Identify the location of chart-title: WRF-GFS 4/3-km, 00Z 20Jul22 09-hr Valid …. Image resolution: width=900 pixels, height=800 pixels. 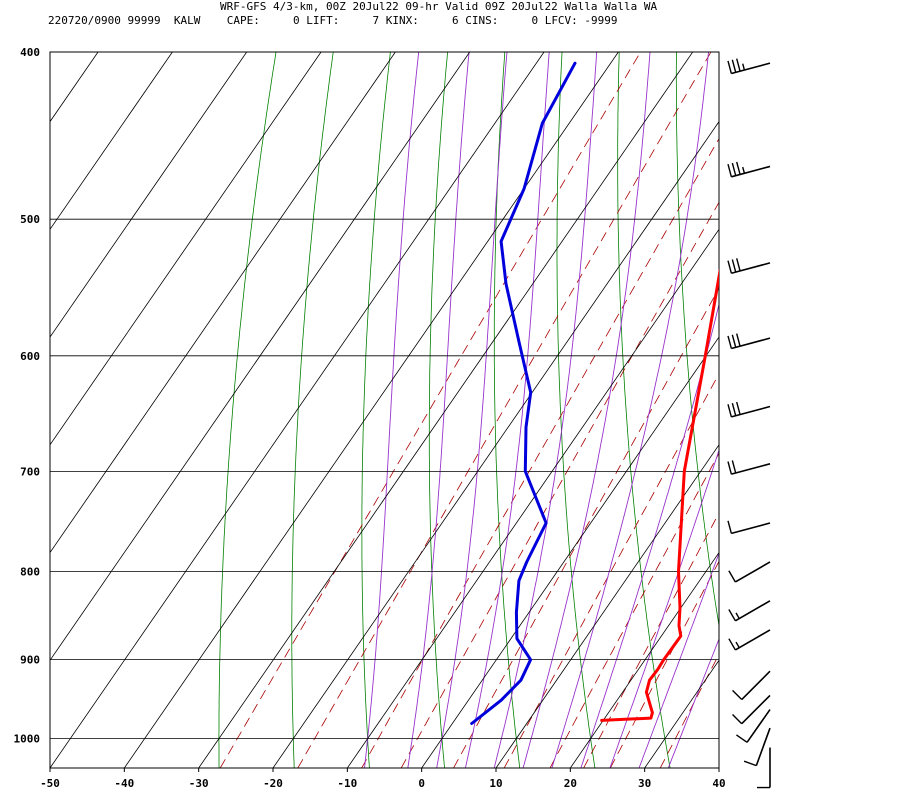
(439, 6).